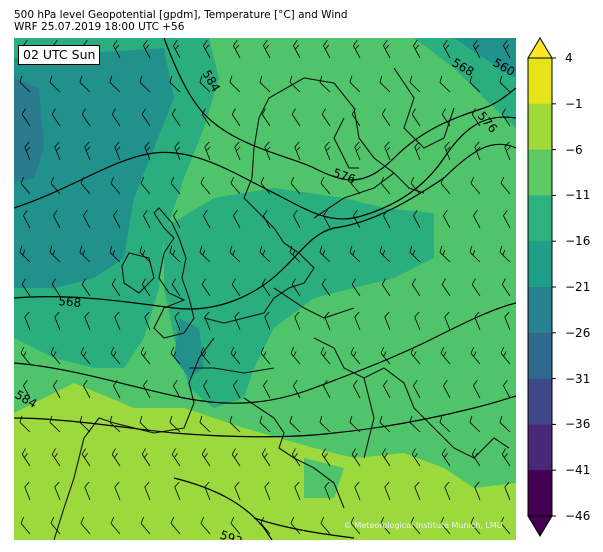 The width and height of the screenshot is (603, 552). I want to click on model-run-subtitle: WRF 25.07.2019 18:00 UTC +56, so click(99, 27).